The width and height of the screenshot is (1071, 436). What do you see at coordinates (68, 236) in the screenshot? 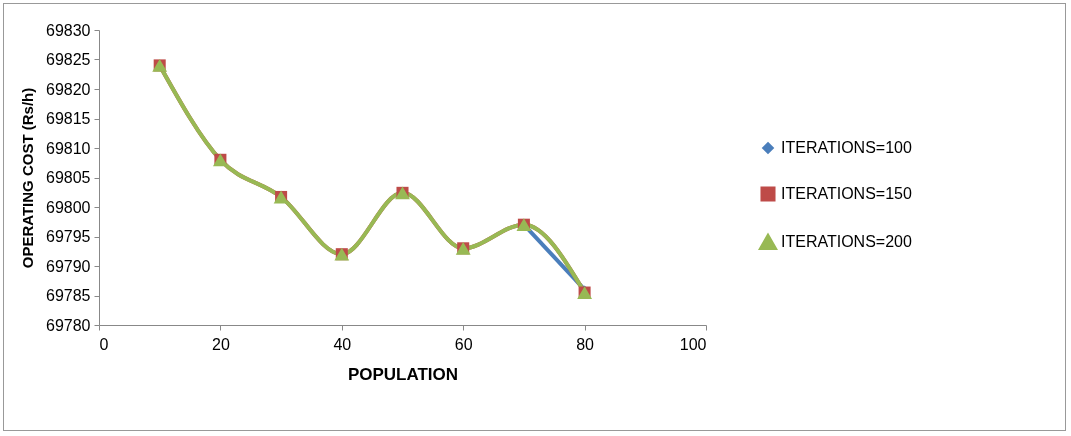
I see `y-tick-label: 69795` at bounding box center [68, 236].